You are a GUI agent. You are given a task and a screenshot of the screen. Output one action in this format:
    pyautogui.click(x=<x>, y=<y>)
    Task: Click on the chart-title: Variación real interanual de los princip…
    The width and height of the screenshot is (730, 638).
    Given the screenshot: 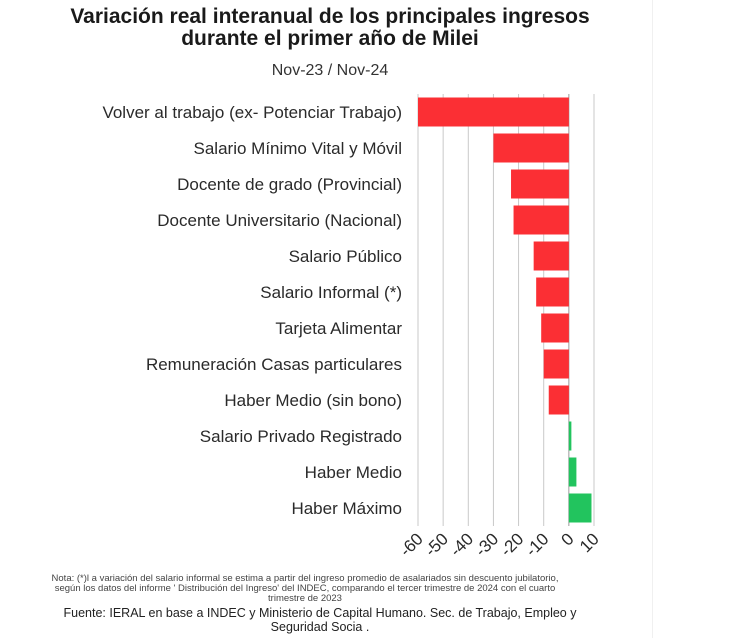 What is the action you would take?
    pyautogui.click(x=330, y=28)
    